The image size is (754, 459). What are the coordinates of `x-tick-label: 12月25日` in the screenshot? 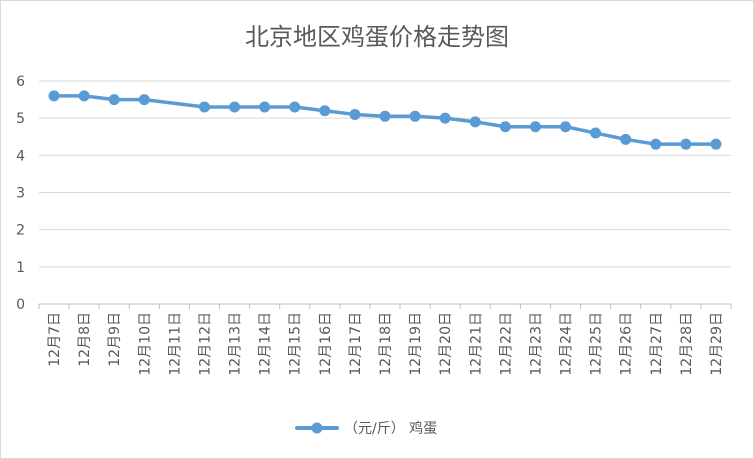 It's located at (597, 344).